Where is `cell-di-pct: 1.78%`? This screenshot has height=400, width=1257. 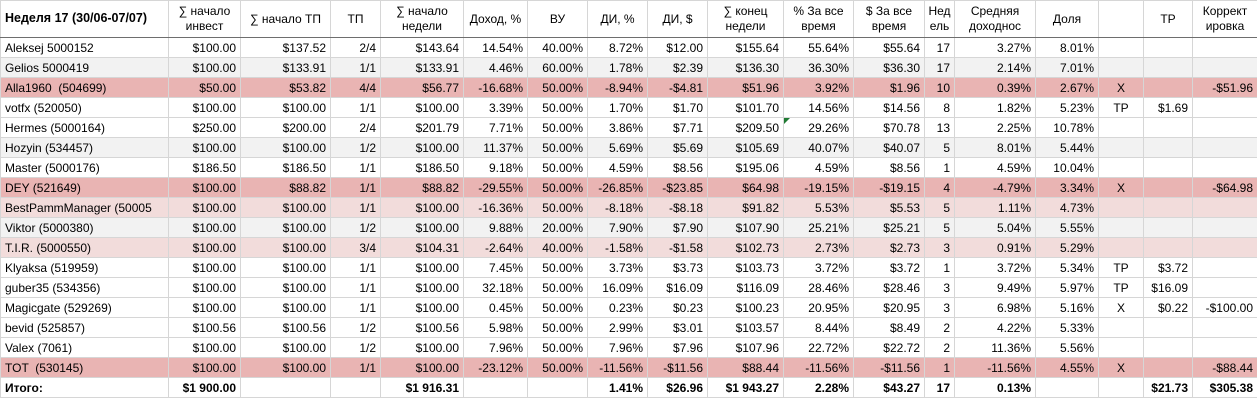 cell-di-pct: 1.78% is located at coordinates (617, 67).